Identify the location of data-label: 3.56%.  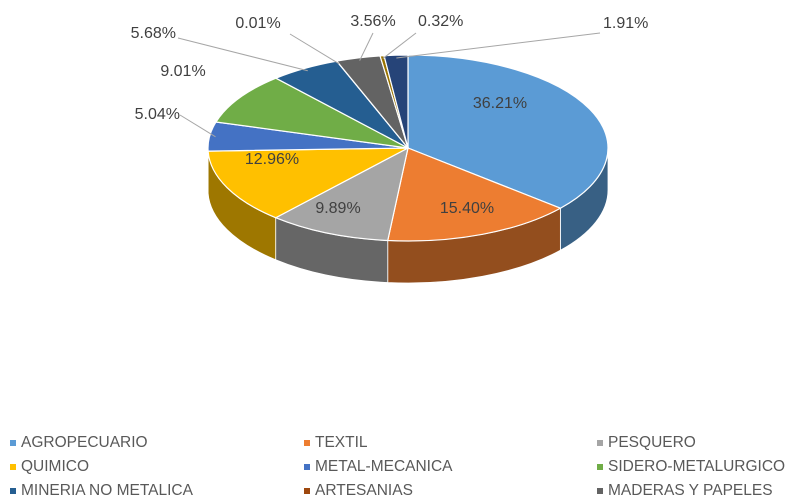
(372, 21).